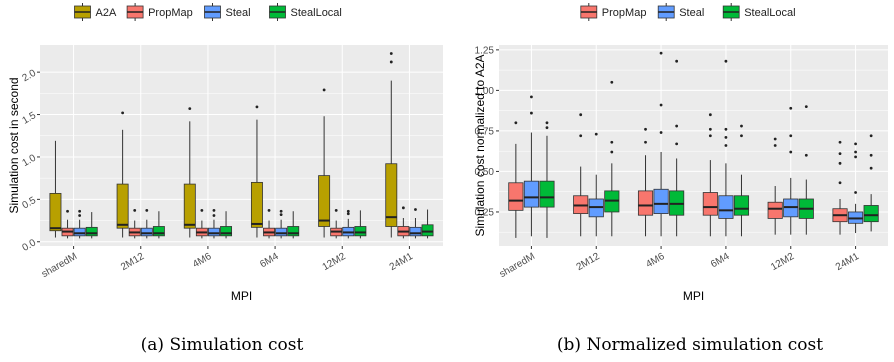  I want to click on x-tick-label: 12M2, so click(335, 262).